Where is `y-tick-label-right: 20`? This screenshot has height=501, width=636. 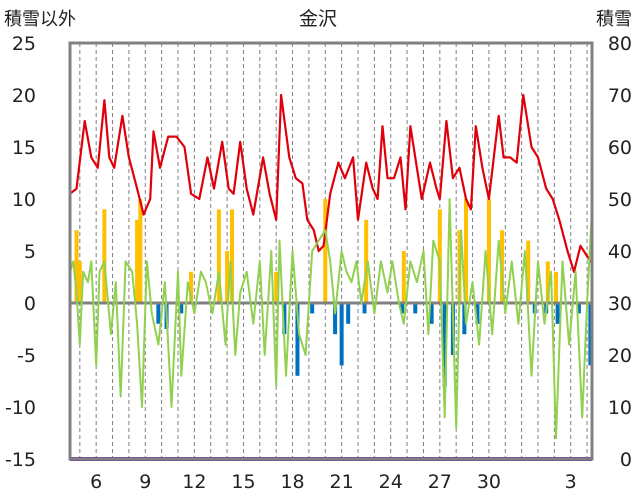 y-tick-label-right: 20 is located at coordinates (620, 356).